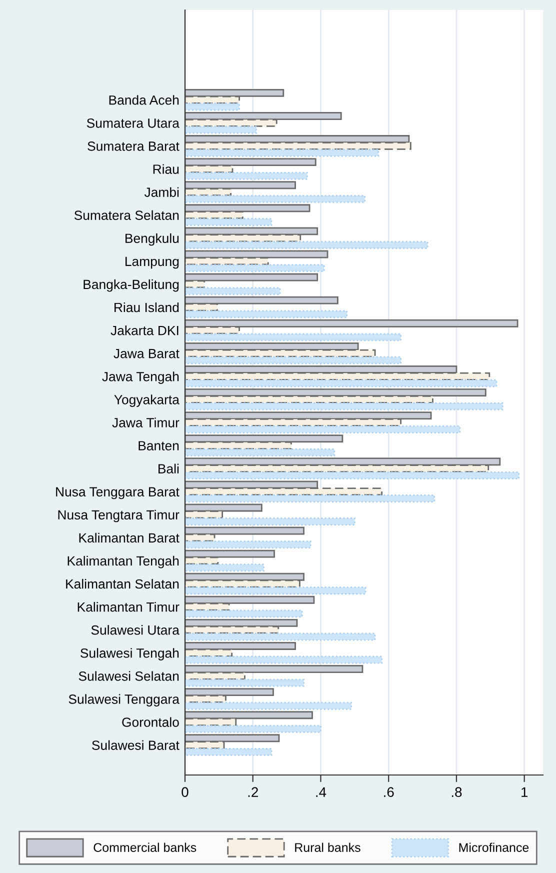 The height and width of the screenshot is (873, 556). I want to click on y-tick-label: Jawa Timur, so click(146, 423).